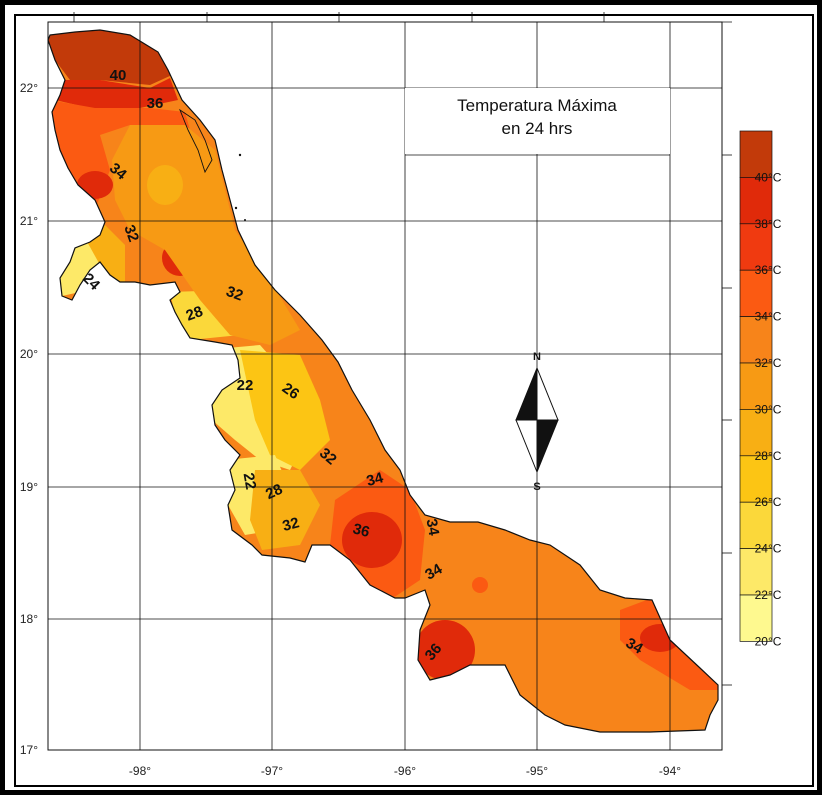 Image resolution: width=822 pixels, height=795 pixels. What do you see at coordinates (670, 771) in the screenshot?
I see `lon-label: -94°` at bounding box center [670, 771].